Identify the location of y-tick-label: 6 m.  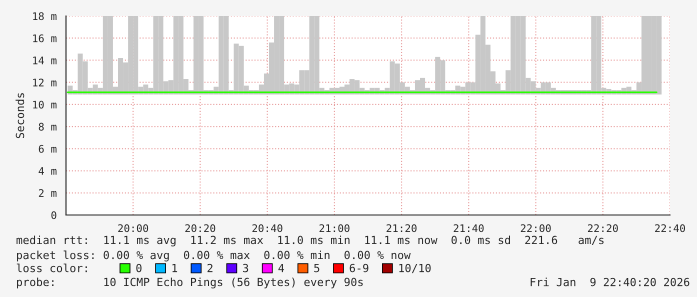
(47, 148).